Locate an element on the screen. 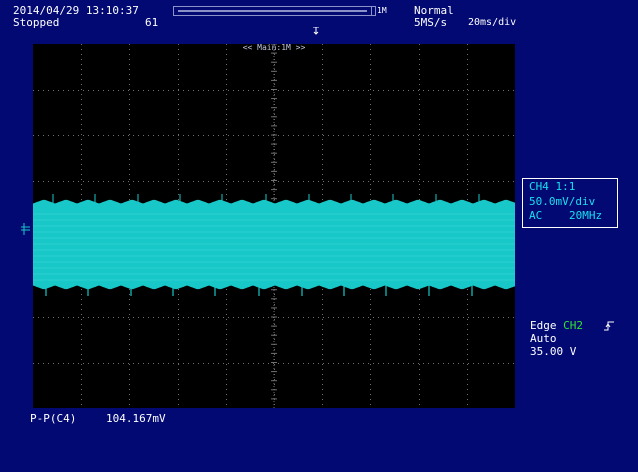 Image resolution: width=638 pixels, height=472 pixels. volts-per-division: 50.0mV/div is located at coordinates (562, 201).